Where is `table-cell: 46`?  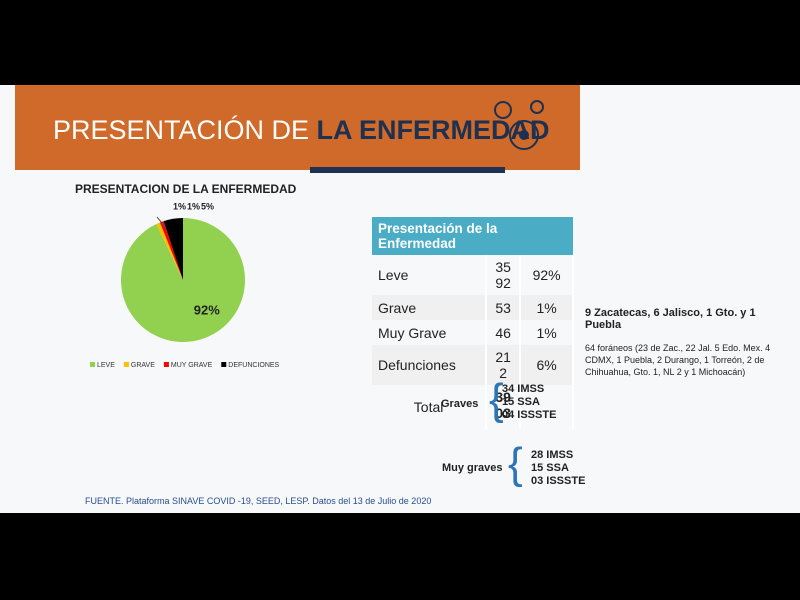 table-cell: 46 is located at coordinates (504, 332).